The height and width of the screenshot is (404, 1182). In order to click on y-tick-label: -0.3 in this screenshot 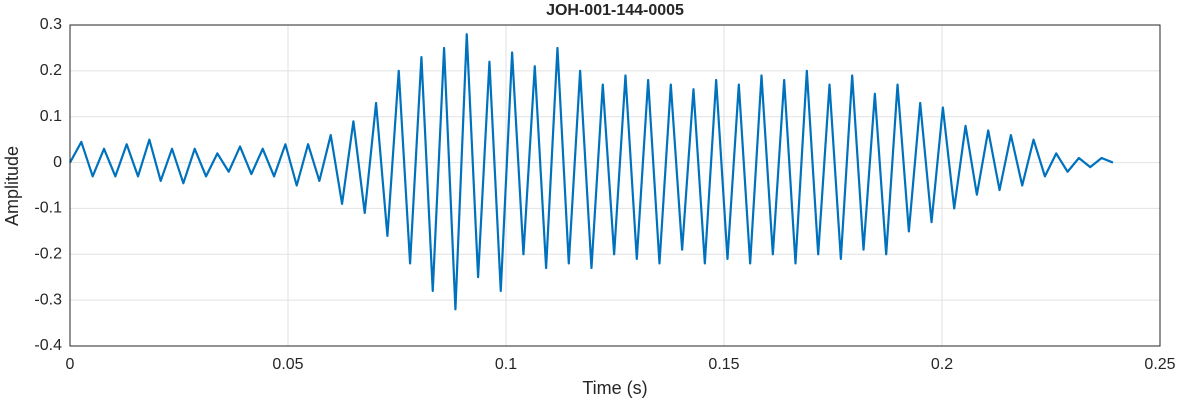, I will do `click(48, 299)`.